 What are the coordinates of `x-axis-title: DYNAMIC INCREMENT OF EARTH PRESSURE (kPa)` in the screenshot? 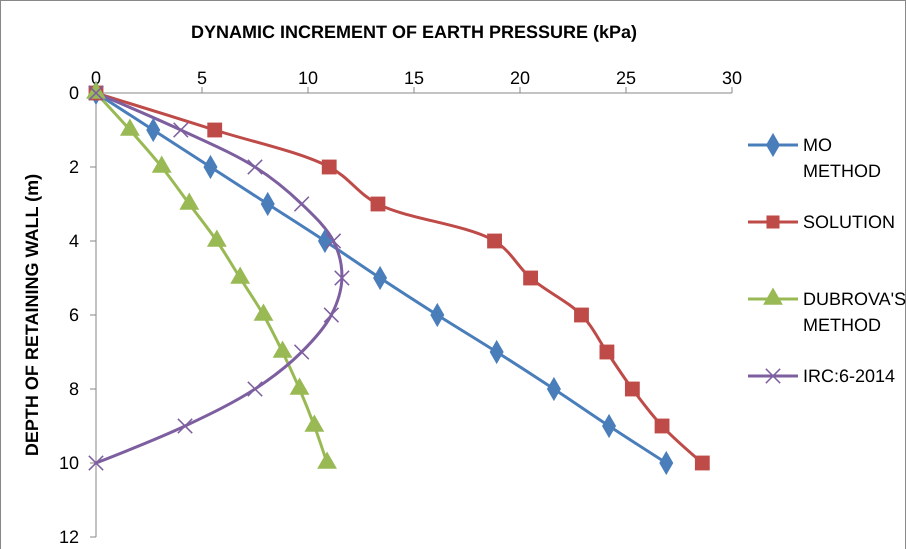 It's located at (414, 32).